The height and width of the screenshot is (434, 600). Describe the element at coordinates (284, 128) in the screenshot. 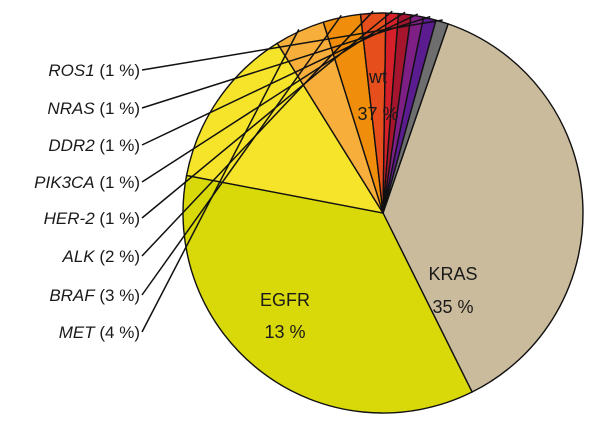

I see `pie-slice-egfr` at that location.